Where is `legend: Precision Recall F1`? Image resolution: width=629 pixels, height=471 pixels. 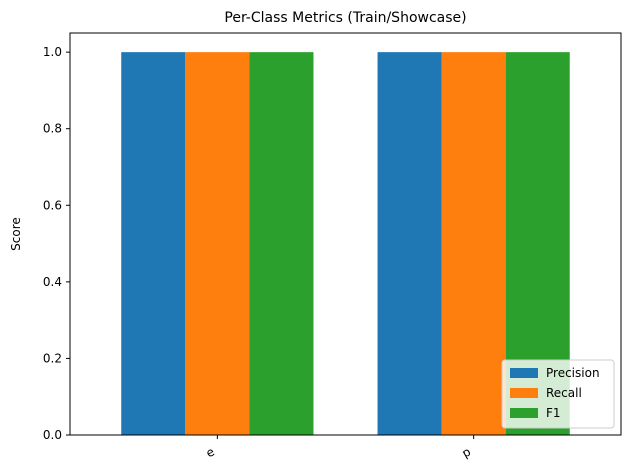
legend: Precision Recall F1 is located at coordinates (558, 394).